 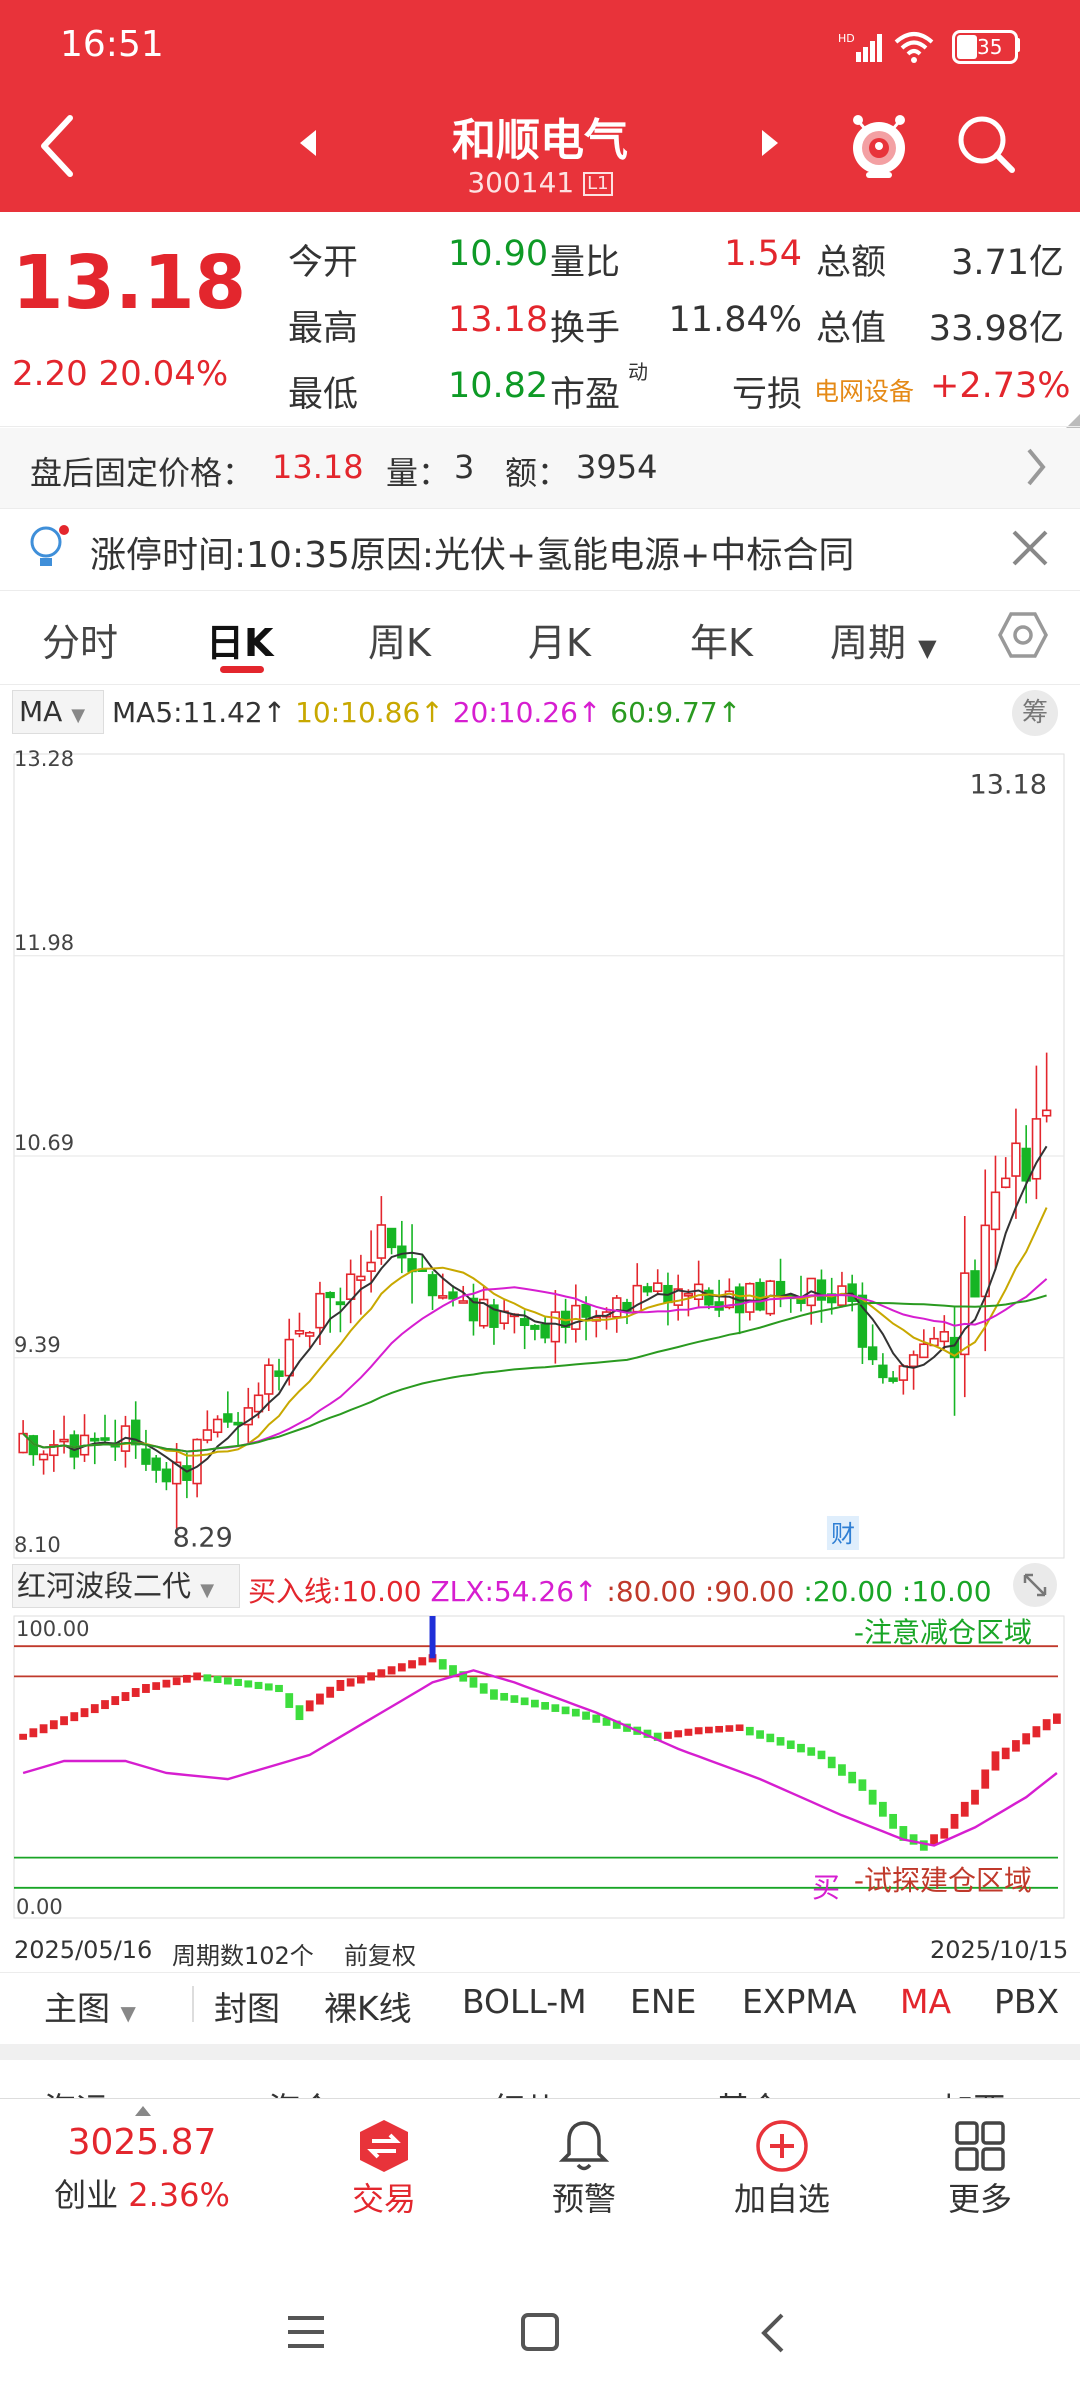 What do you see at coordinates (514, 1591) in the screenshot?
I see `zlx-value: ZLX:54.26↑` at bounding box center [514, 1591].